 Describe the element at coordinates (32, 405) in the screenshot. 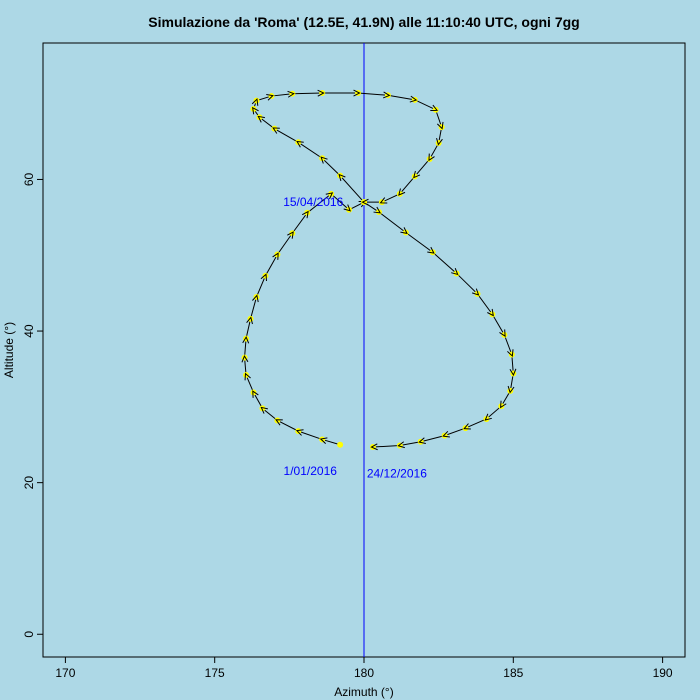

I see `y-axis: 0 20 40 60` at that location.